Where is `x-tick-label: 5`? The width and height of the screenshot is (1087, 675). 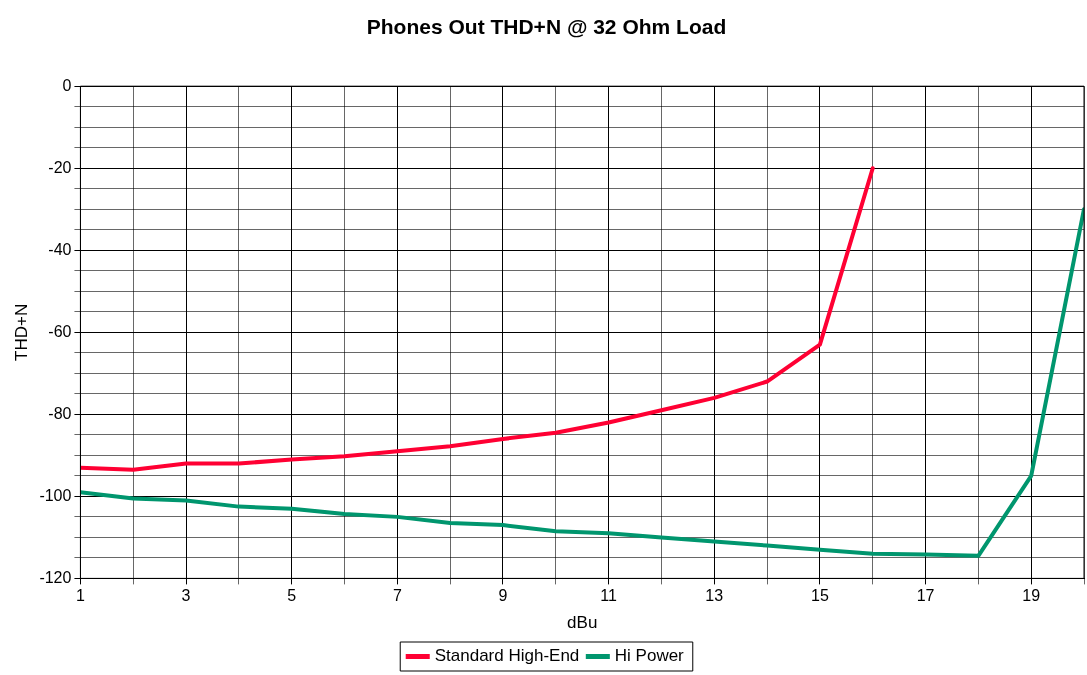 x-tick-label: 5 is located at coordinates (292, 596).